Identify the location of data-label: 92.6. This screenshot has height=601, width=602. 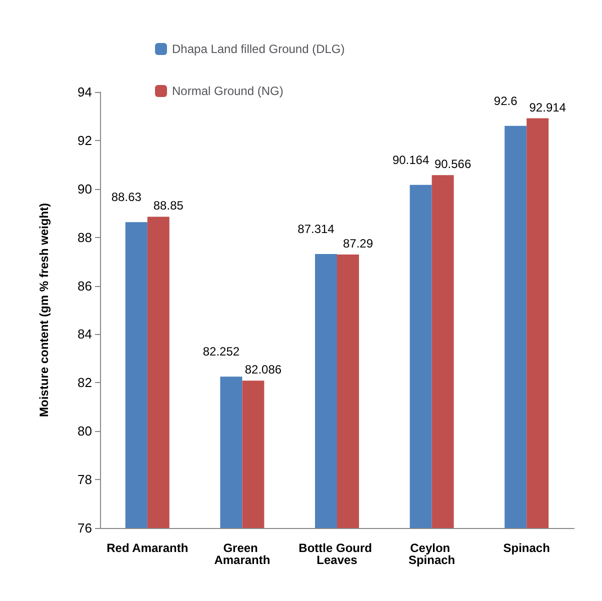
(506, 101).